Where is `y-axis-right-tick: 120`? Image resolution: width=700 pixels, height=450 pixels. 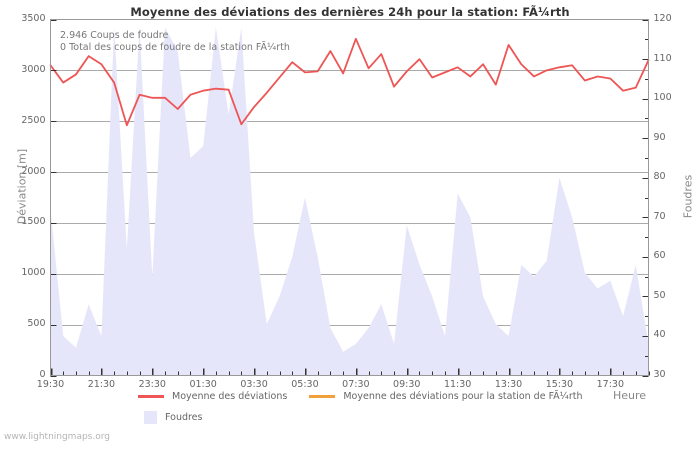 y-axis-right-tick: 120 is located at coordinates (662, 18).